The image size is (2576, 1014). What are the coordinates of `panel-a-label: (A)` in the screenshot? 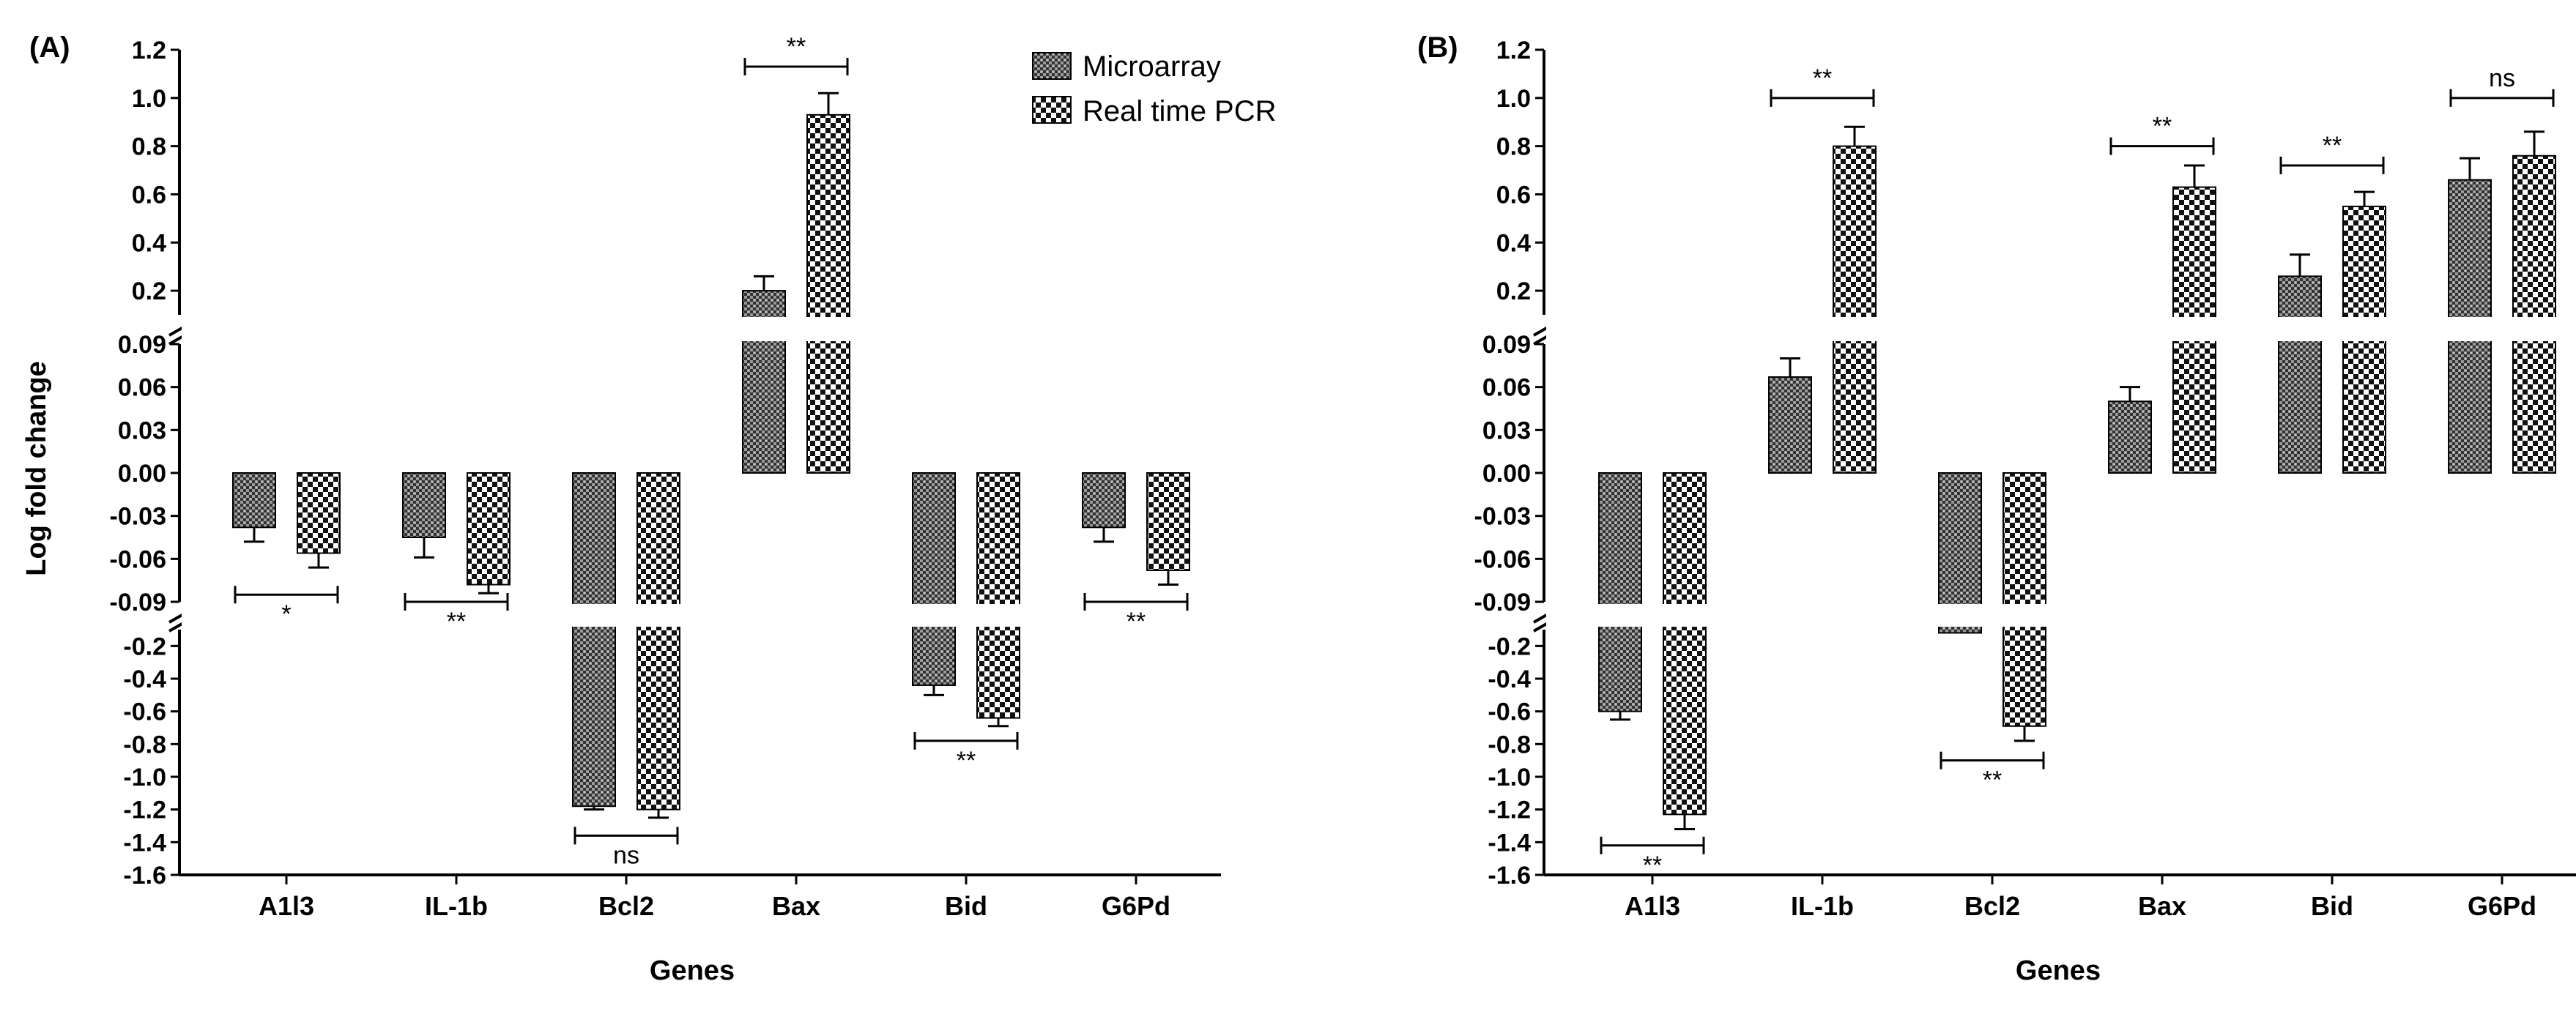 It's located at (49, 47).